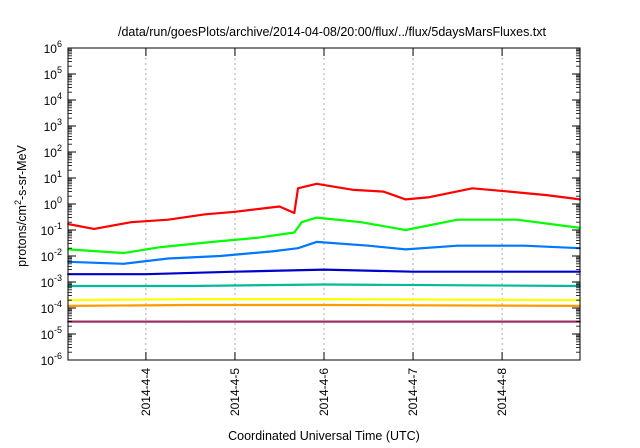 The width and height of the screenshot is (640, 448). What do you see at coordinates (53, 151) in the screenshot?
I see `y-tick-label-8: 10²` at bounding box center [53, 151].